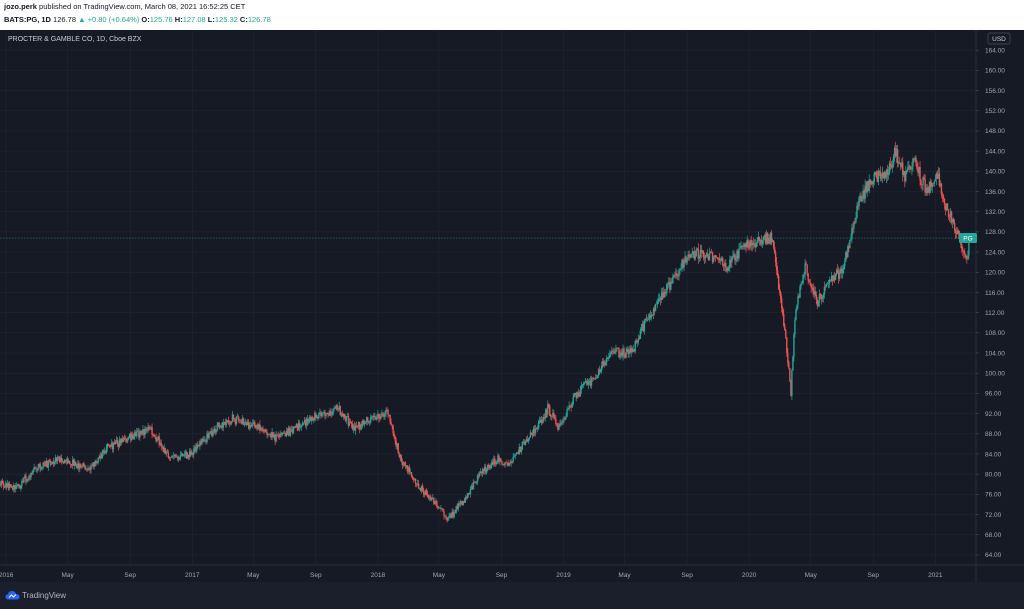 The image size is (1024, 609). What do you see at coordinates (192, 575) in the screenshot?
I see `x-tick-label: 2017` at bounding box center [192, 575].